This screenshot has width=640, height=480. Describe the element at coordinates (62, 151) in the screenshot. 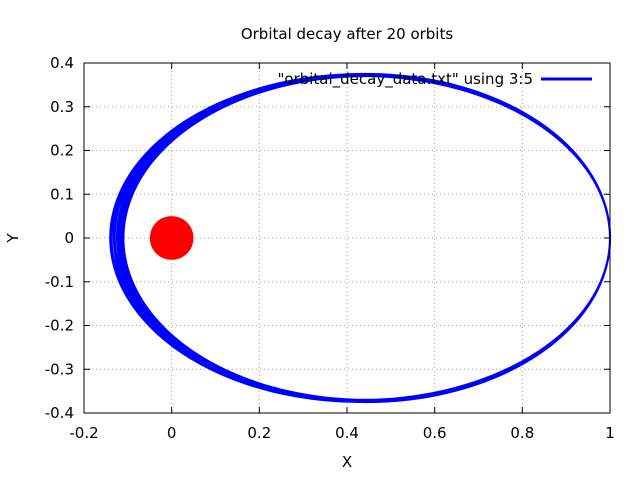

I see `y-tick-label: 0.2` at that location.